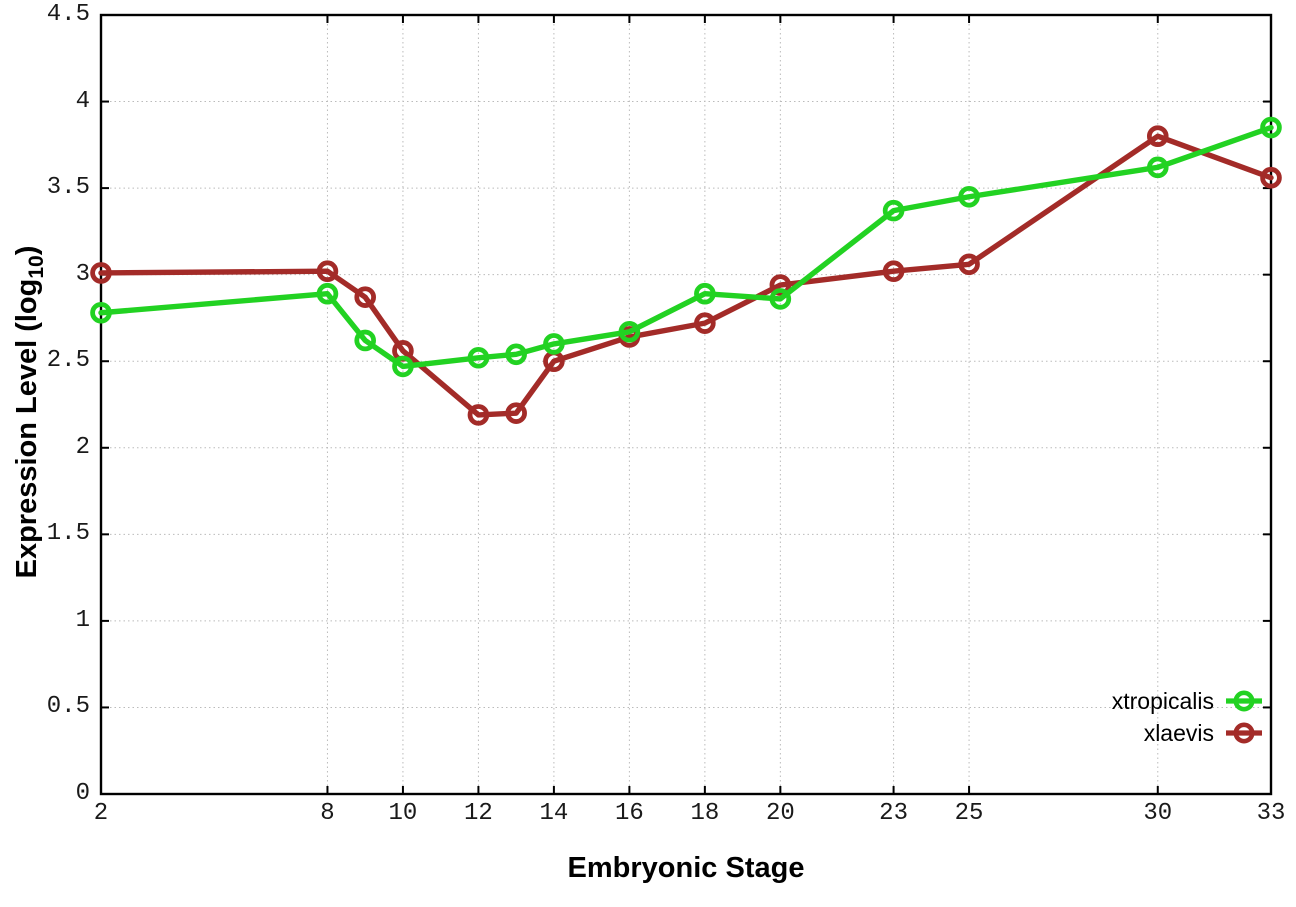  What do you see at coordinates (780, 813) in the screenshot?
I see `x-tick-label: 20` at bounding box center [780, 813].